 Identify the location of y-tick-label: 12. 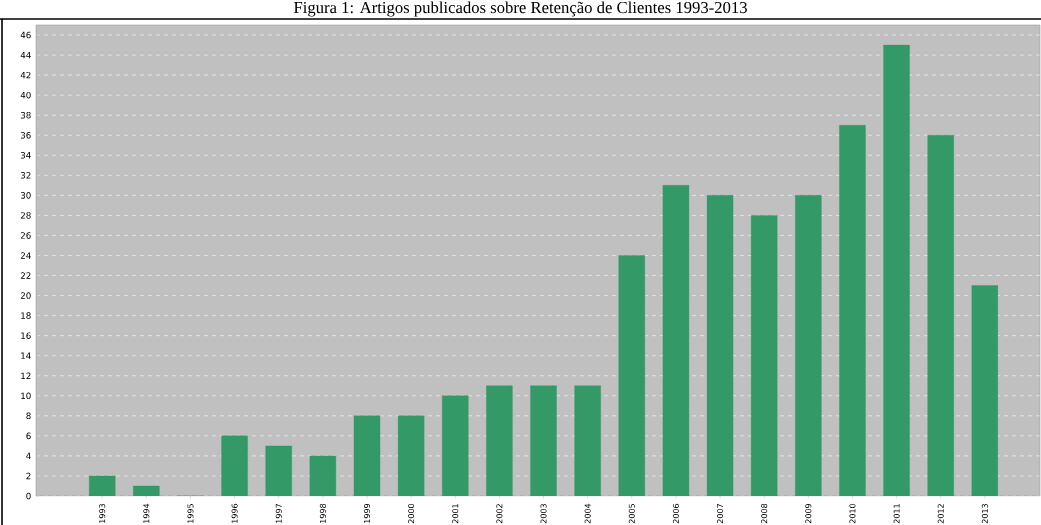
(26, 375).